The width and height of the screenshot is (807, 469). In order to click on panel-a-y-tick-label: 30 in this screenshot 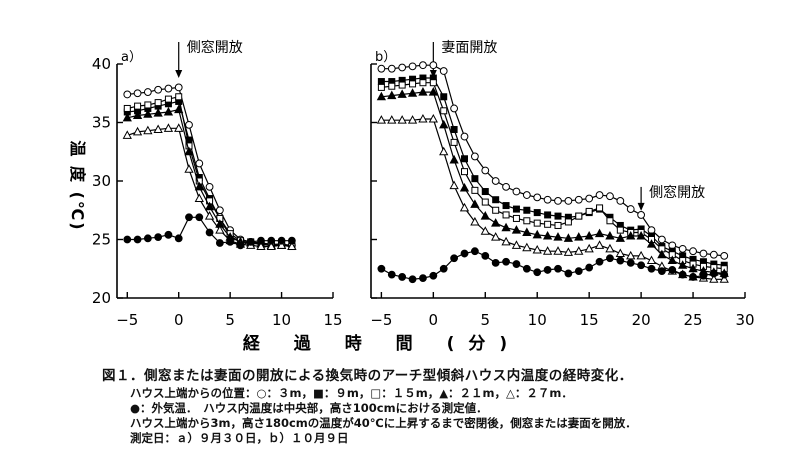, I will do `click(101, 181)`.